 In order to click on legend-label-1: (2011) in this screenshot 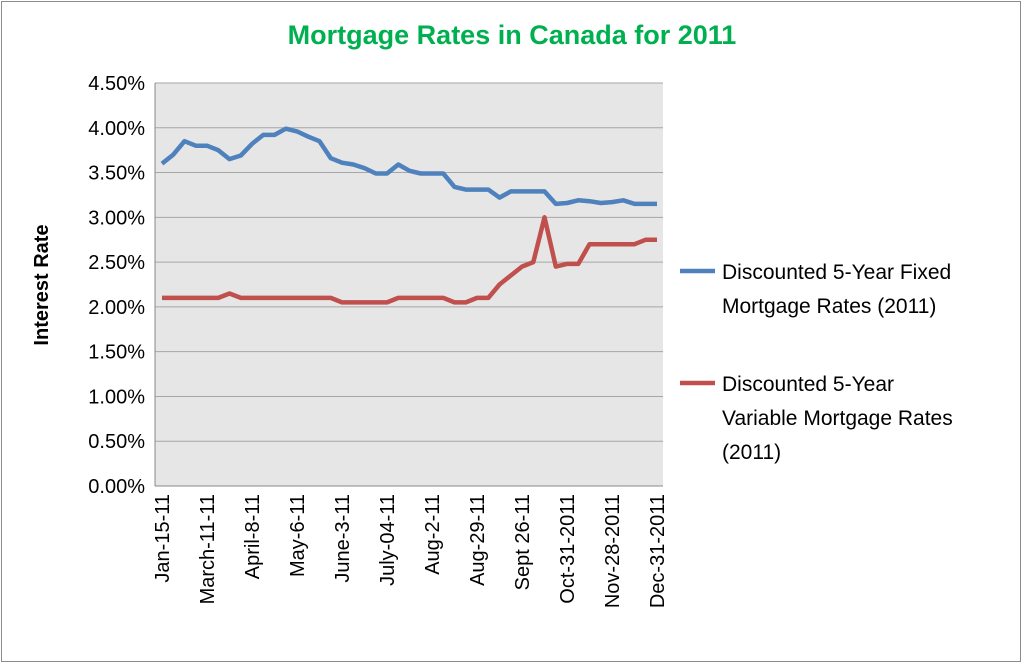, I will do `click(751, 452)`.